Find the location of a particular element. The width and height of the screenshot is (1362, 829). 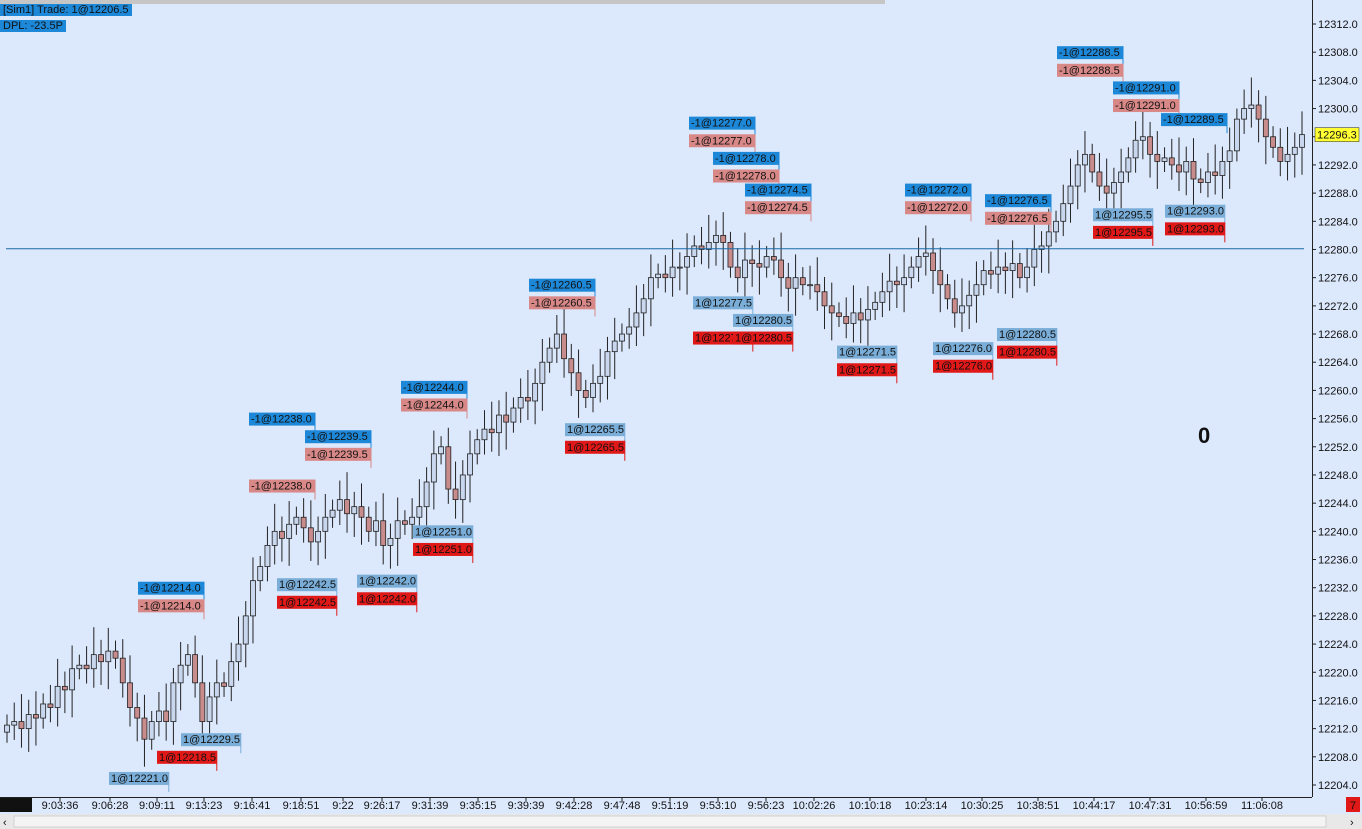

time-tick-label: 9:26:17 is located at coordinates (382, 806).